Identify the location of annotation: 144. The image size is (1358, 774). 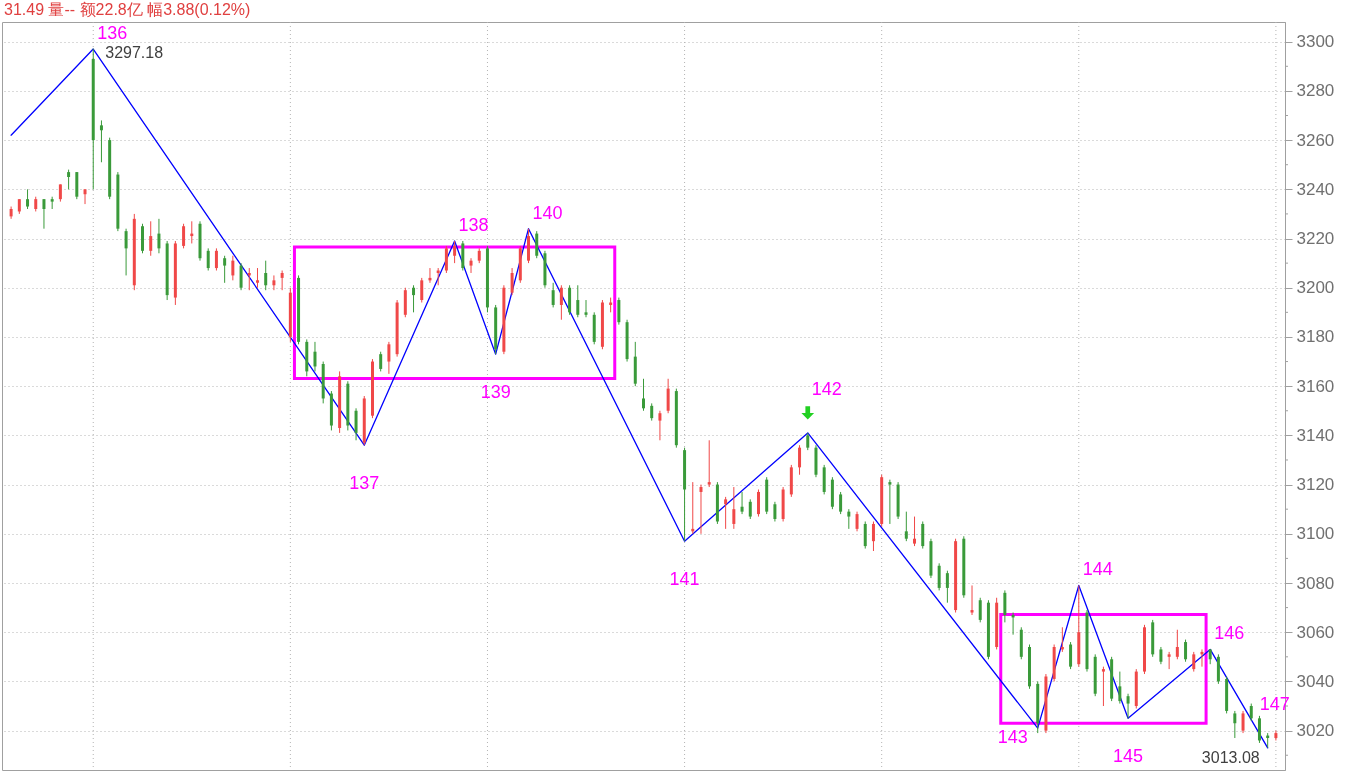
(1097, 569).